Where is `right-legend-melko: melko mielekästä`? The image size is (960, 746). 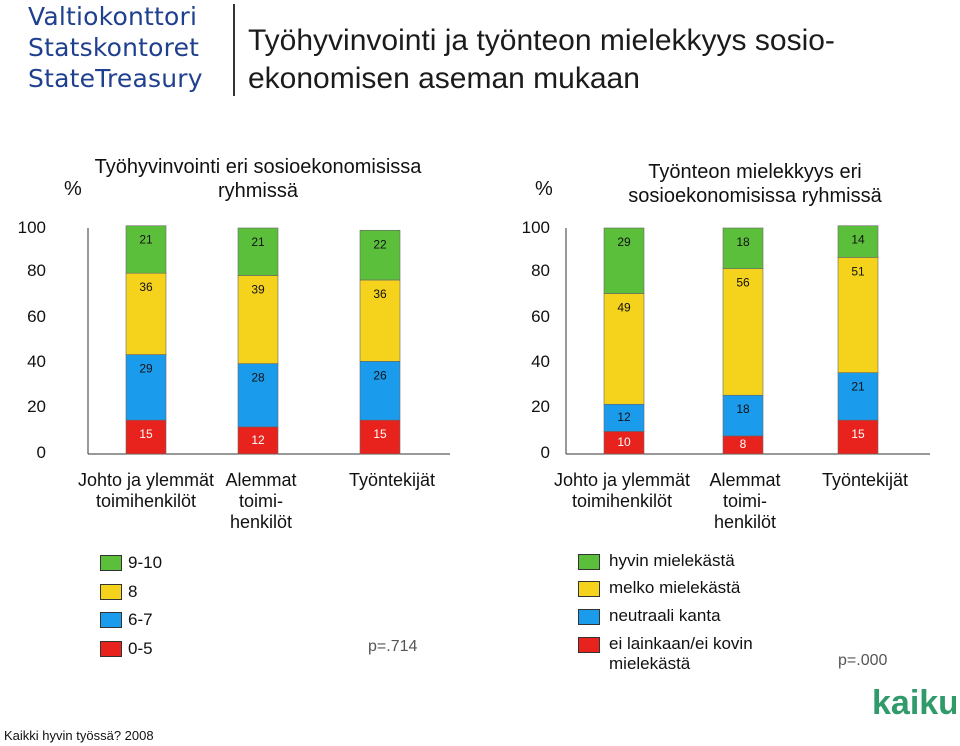
right-legend-melko: melko mielekästä is located at coordinates (675, 587).